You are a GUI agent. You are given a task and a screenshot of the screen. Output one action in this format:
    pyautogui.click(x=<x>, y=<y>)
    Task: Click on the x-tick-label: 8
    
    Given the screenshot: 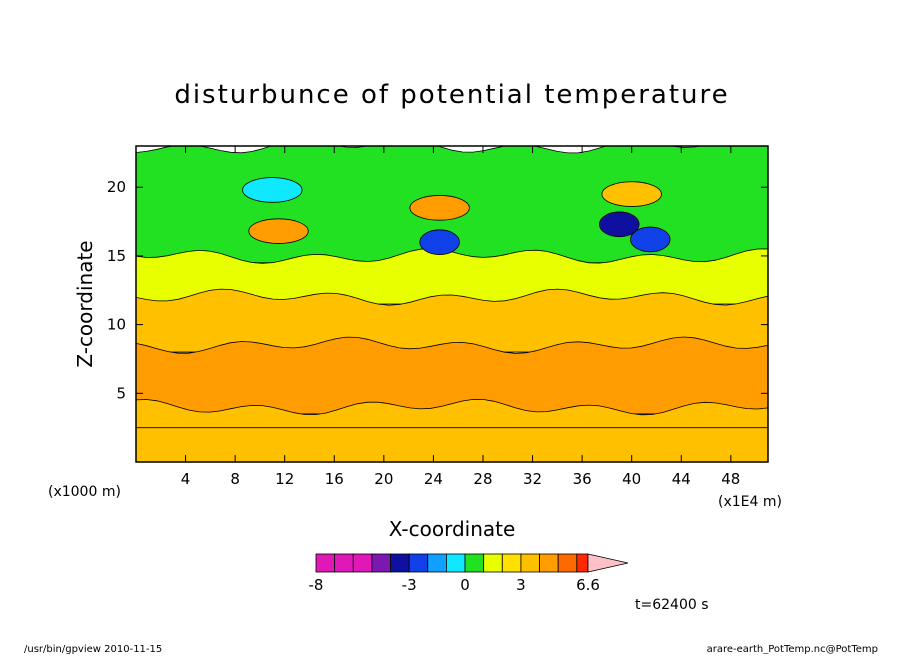 What is the action you would take?
    pyautogui.click(x=235, y=479)
    